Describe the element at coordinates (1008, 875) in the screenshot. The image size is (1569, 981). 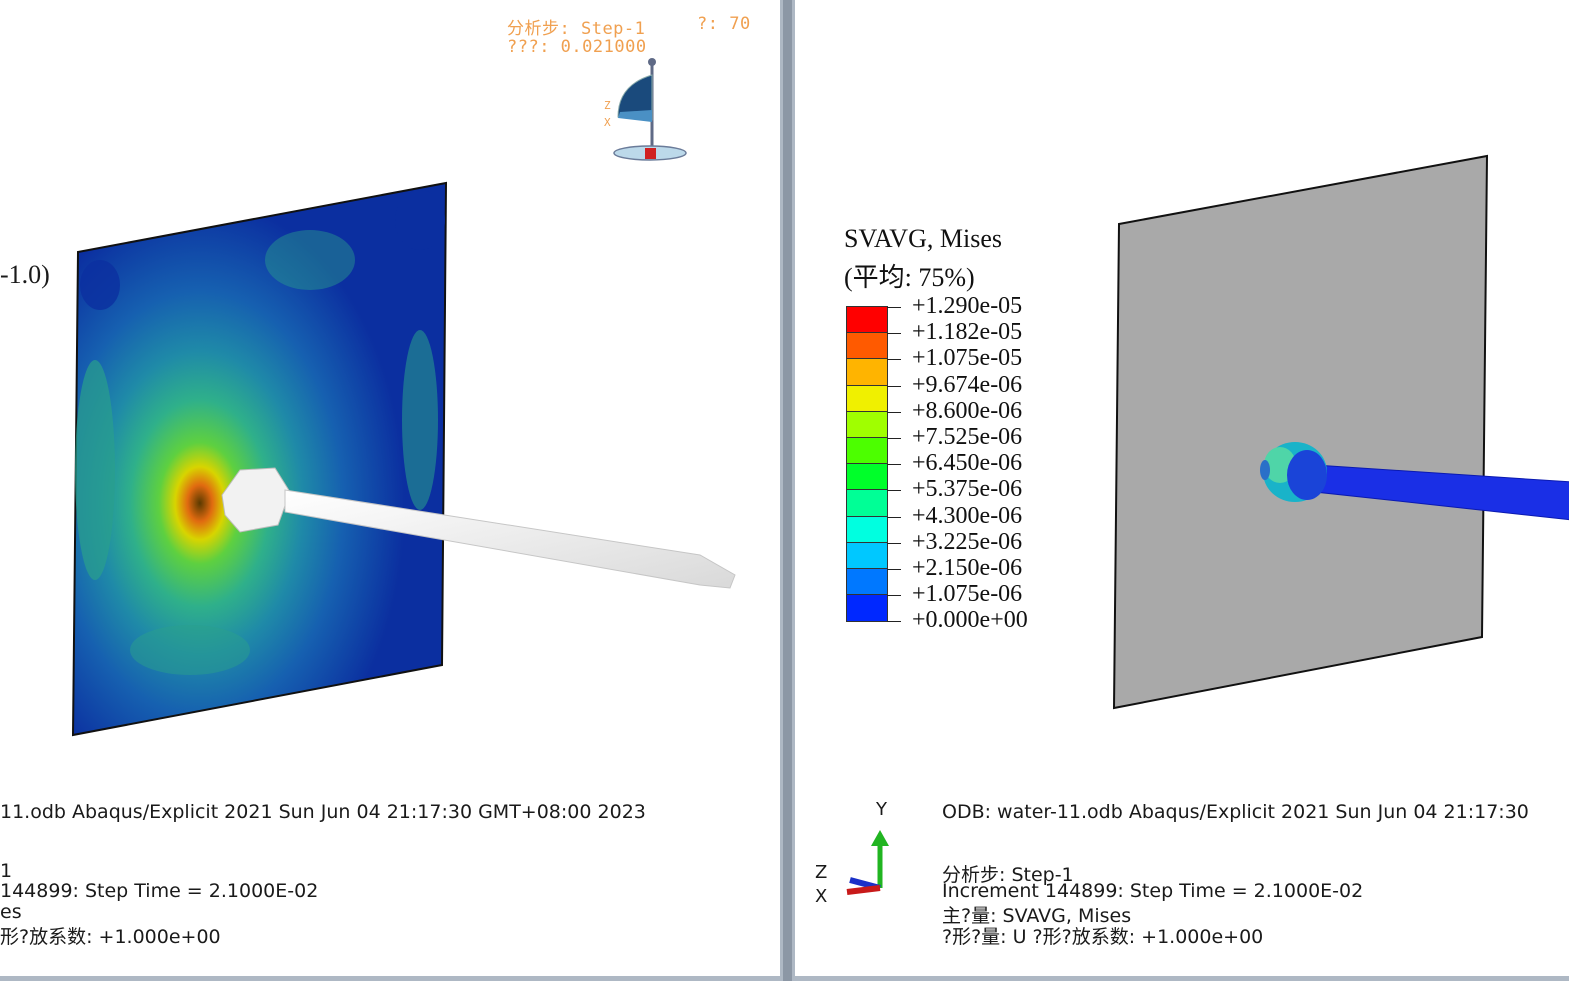
I see `step-info-line: 分析步: Step-1` at that location.